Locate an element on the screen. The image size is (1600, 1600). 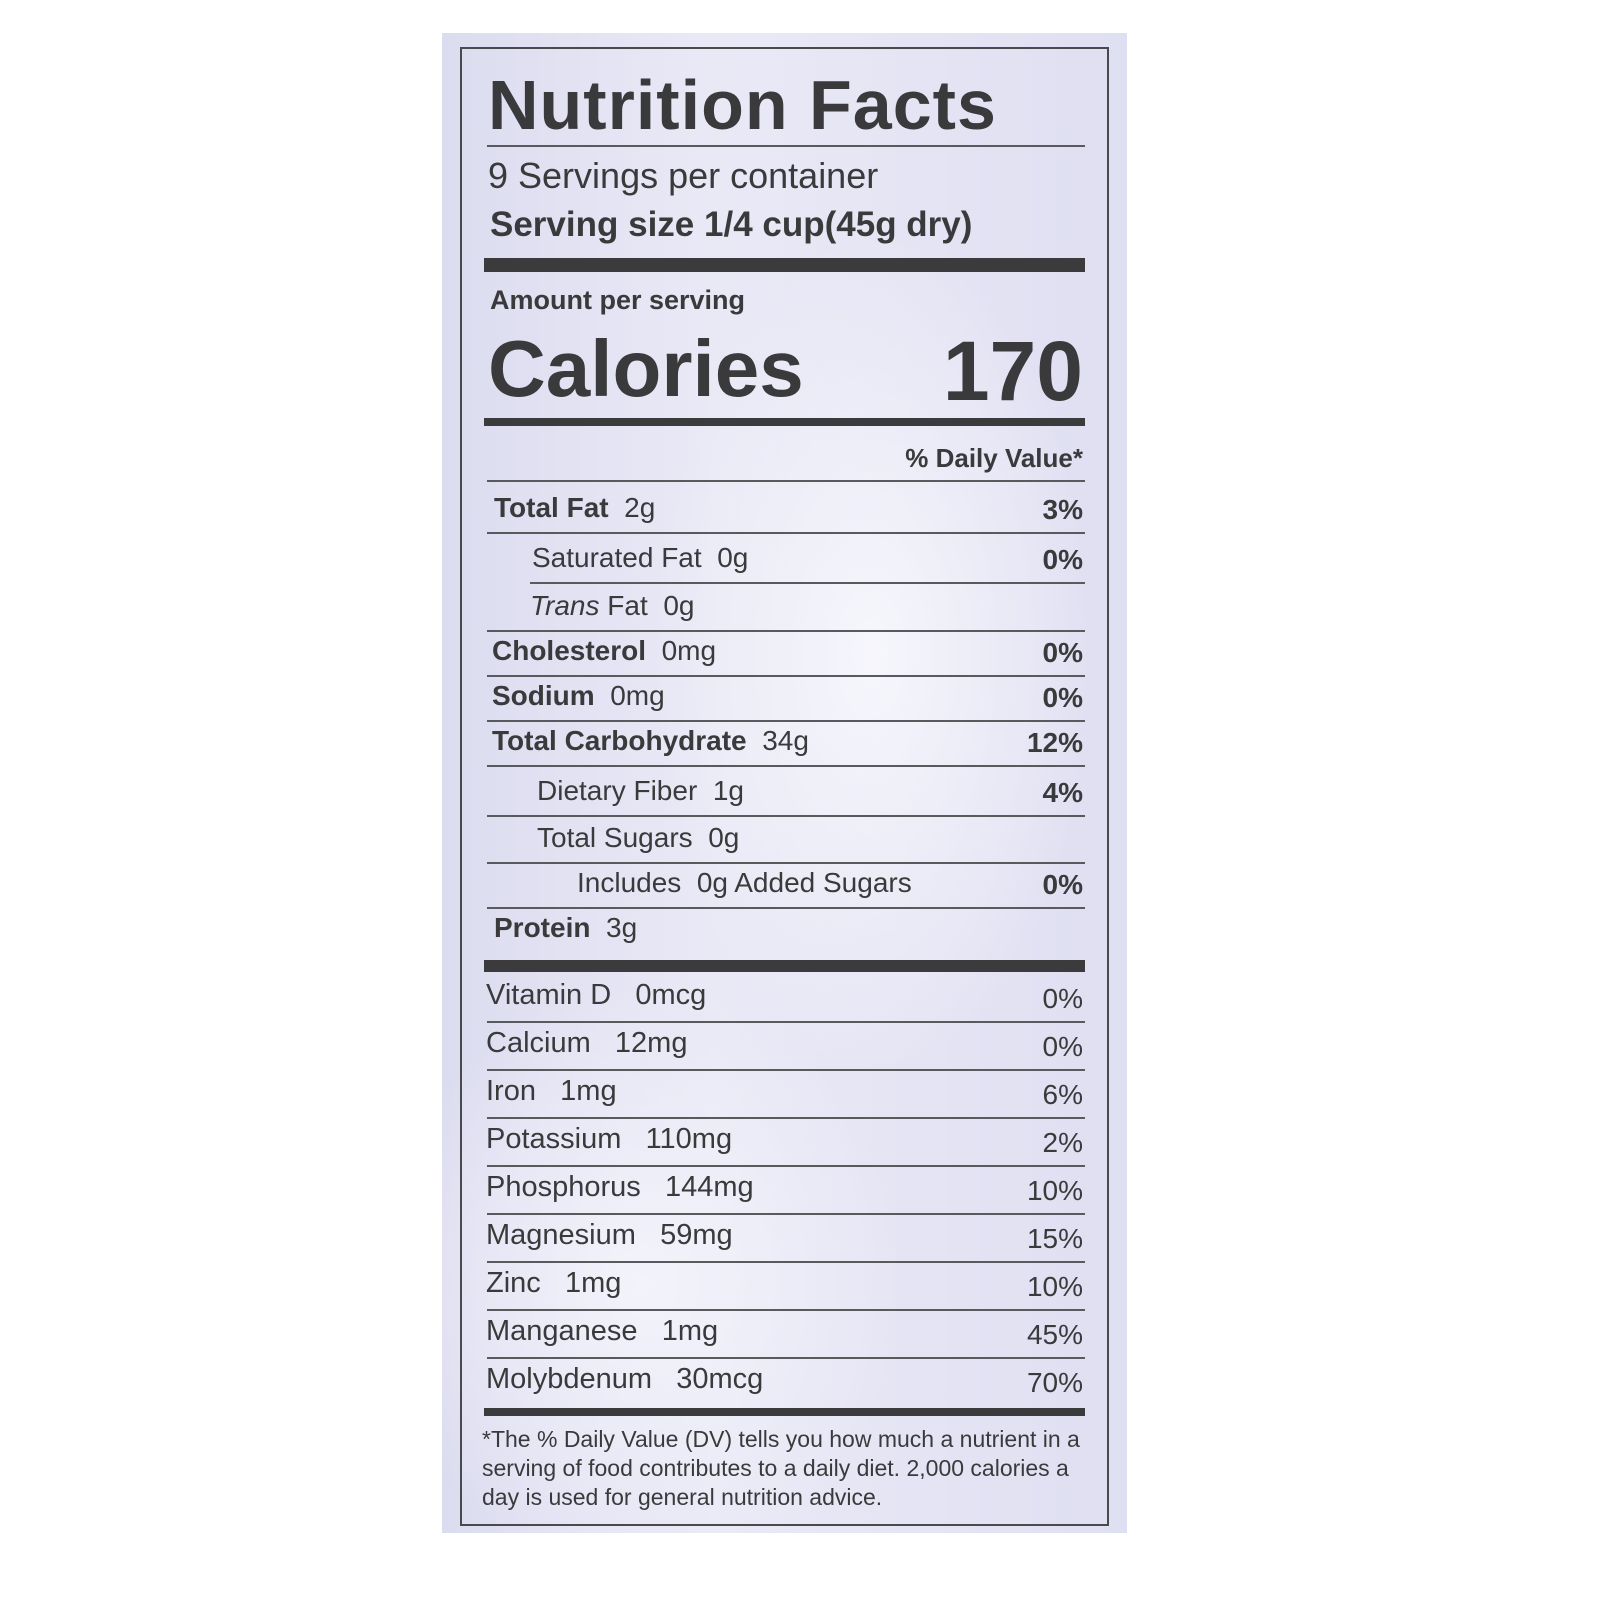
nutrient-row: Trans Fat 0g is located at coordinates (784, 609).